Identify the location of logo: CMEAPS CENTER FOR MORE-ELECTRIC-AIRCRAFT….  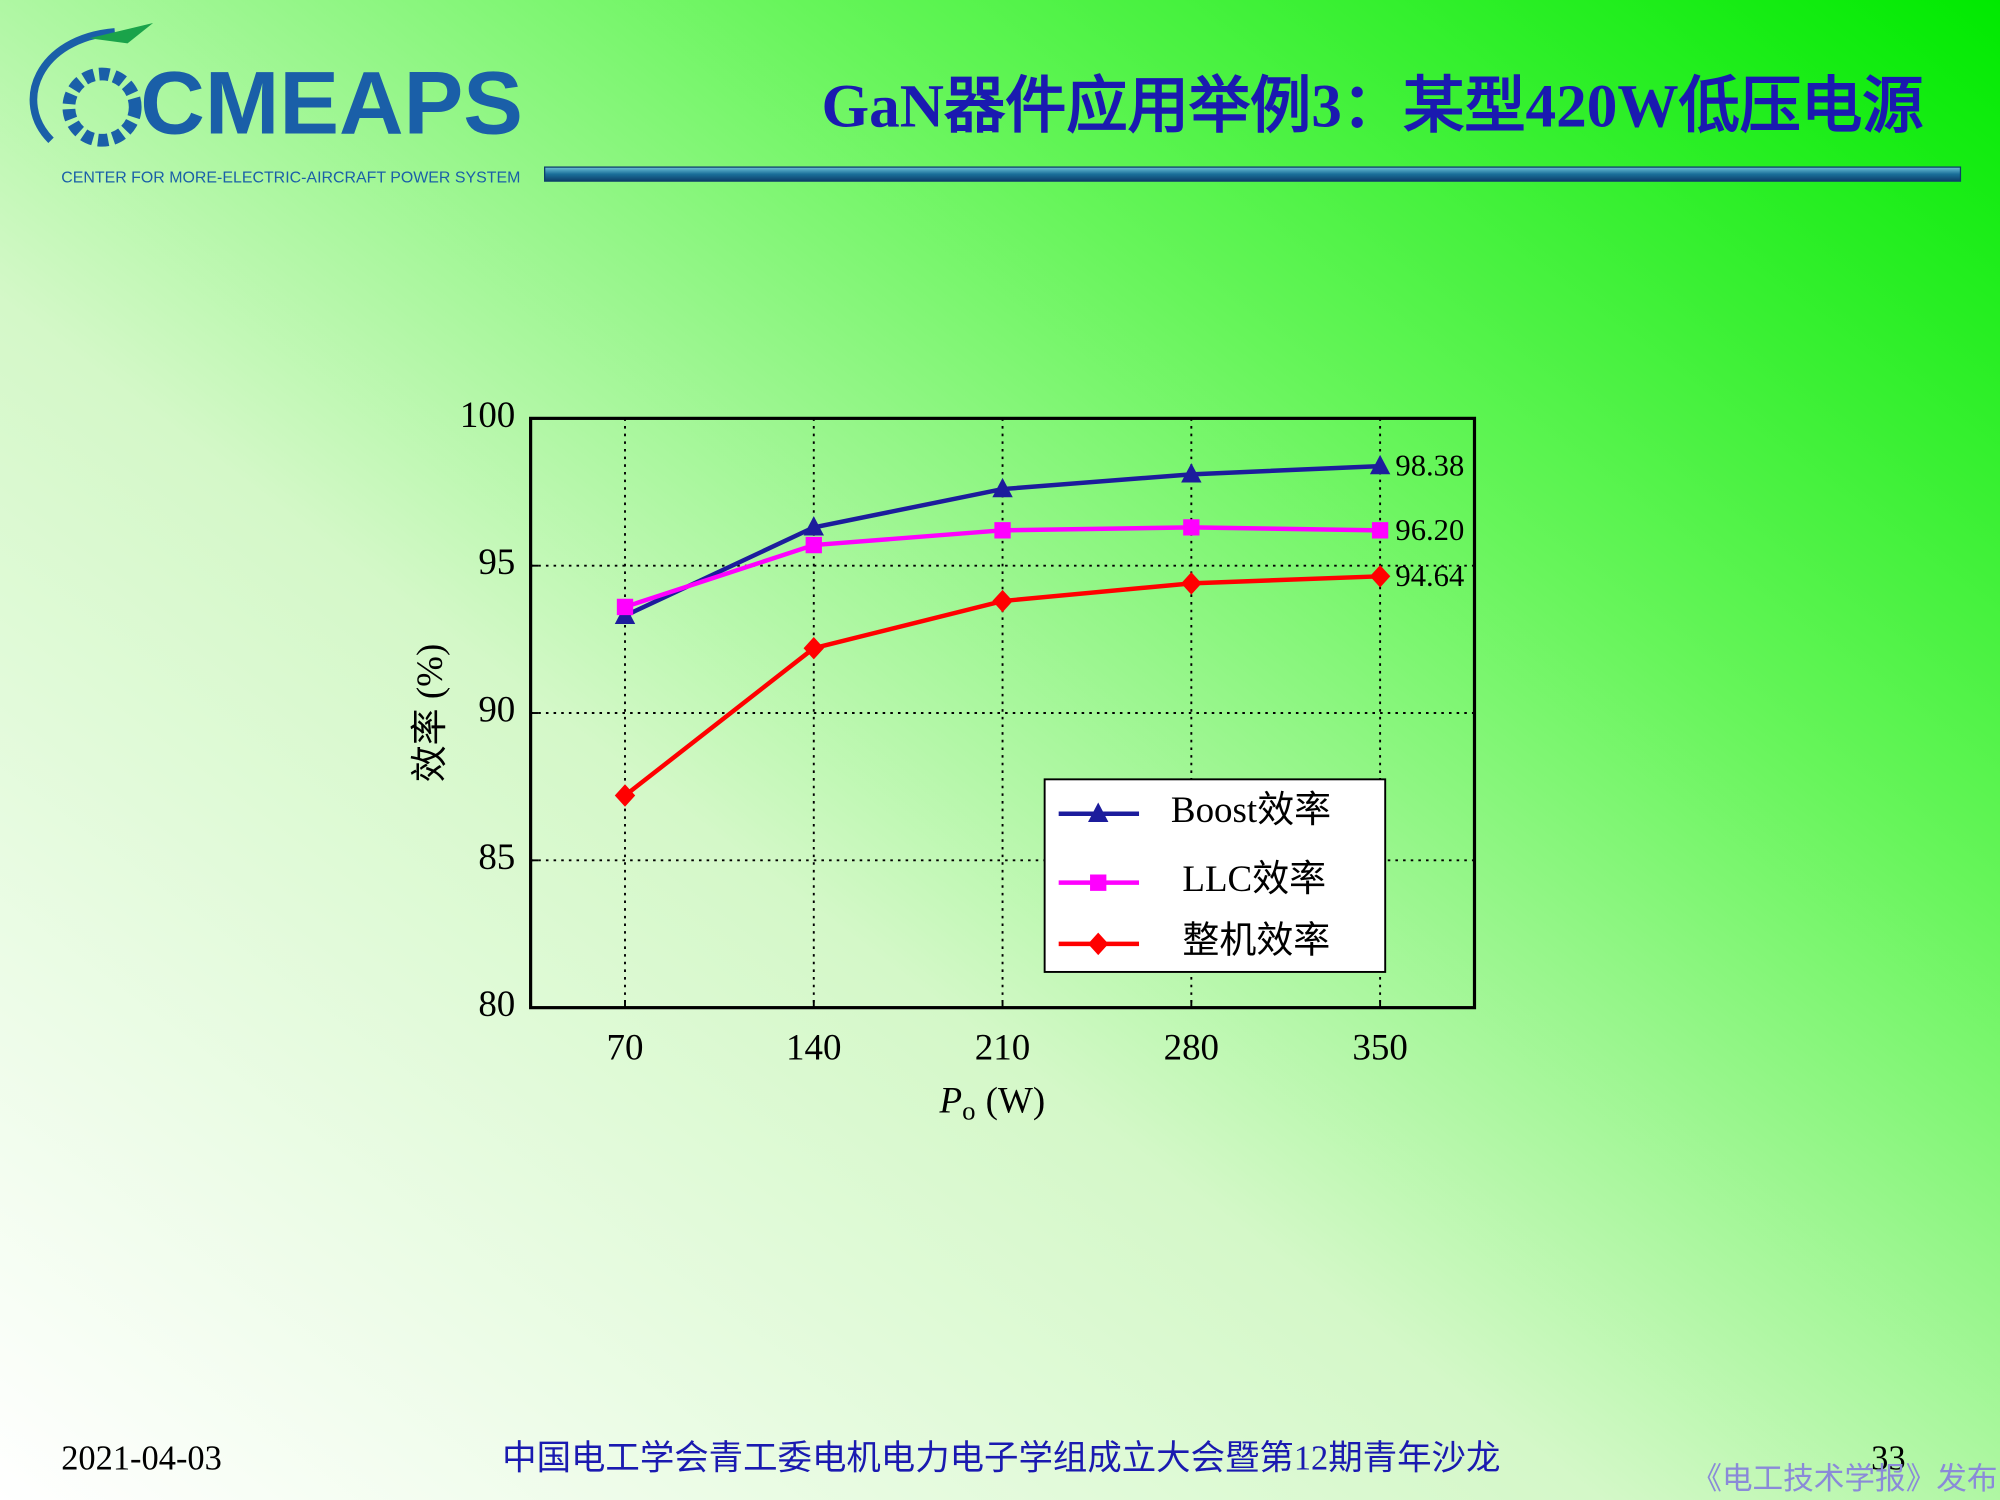
(276, 104).